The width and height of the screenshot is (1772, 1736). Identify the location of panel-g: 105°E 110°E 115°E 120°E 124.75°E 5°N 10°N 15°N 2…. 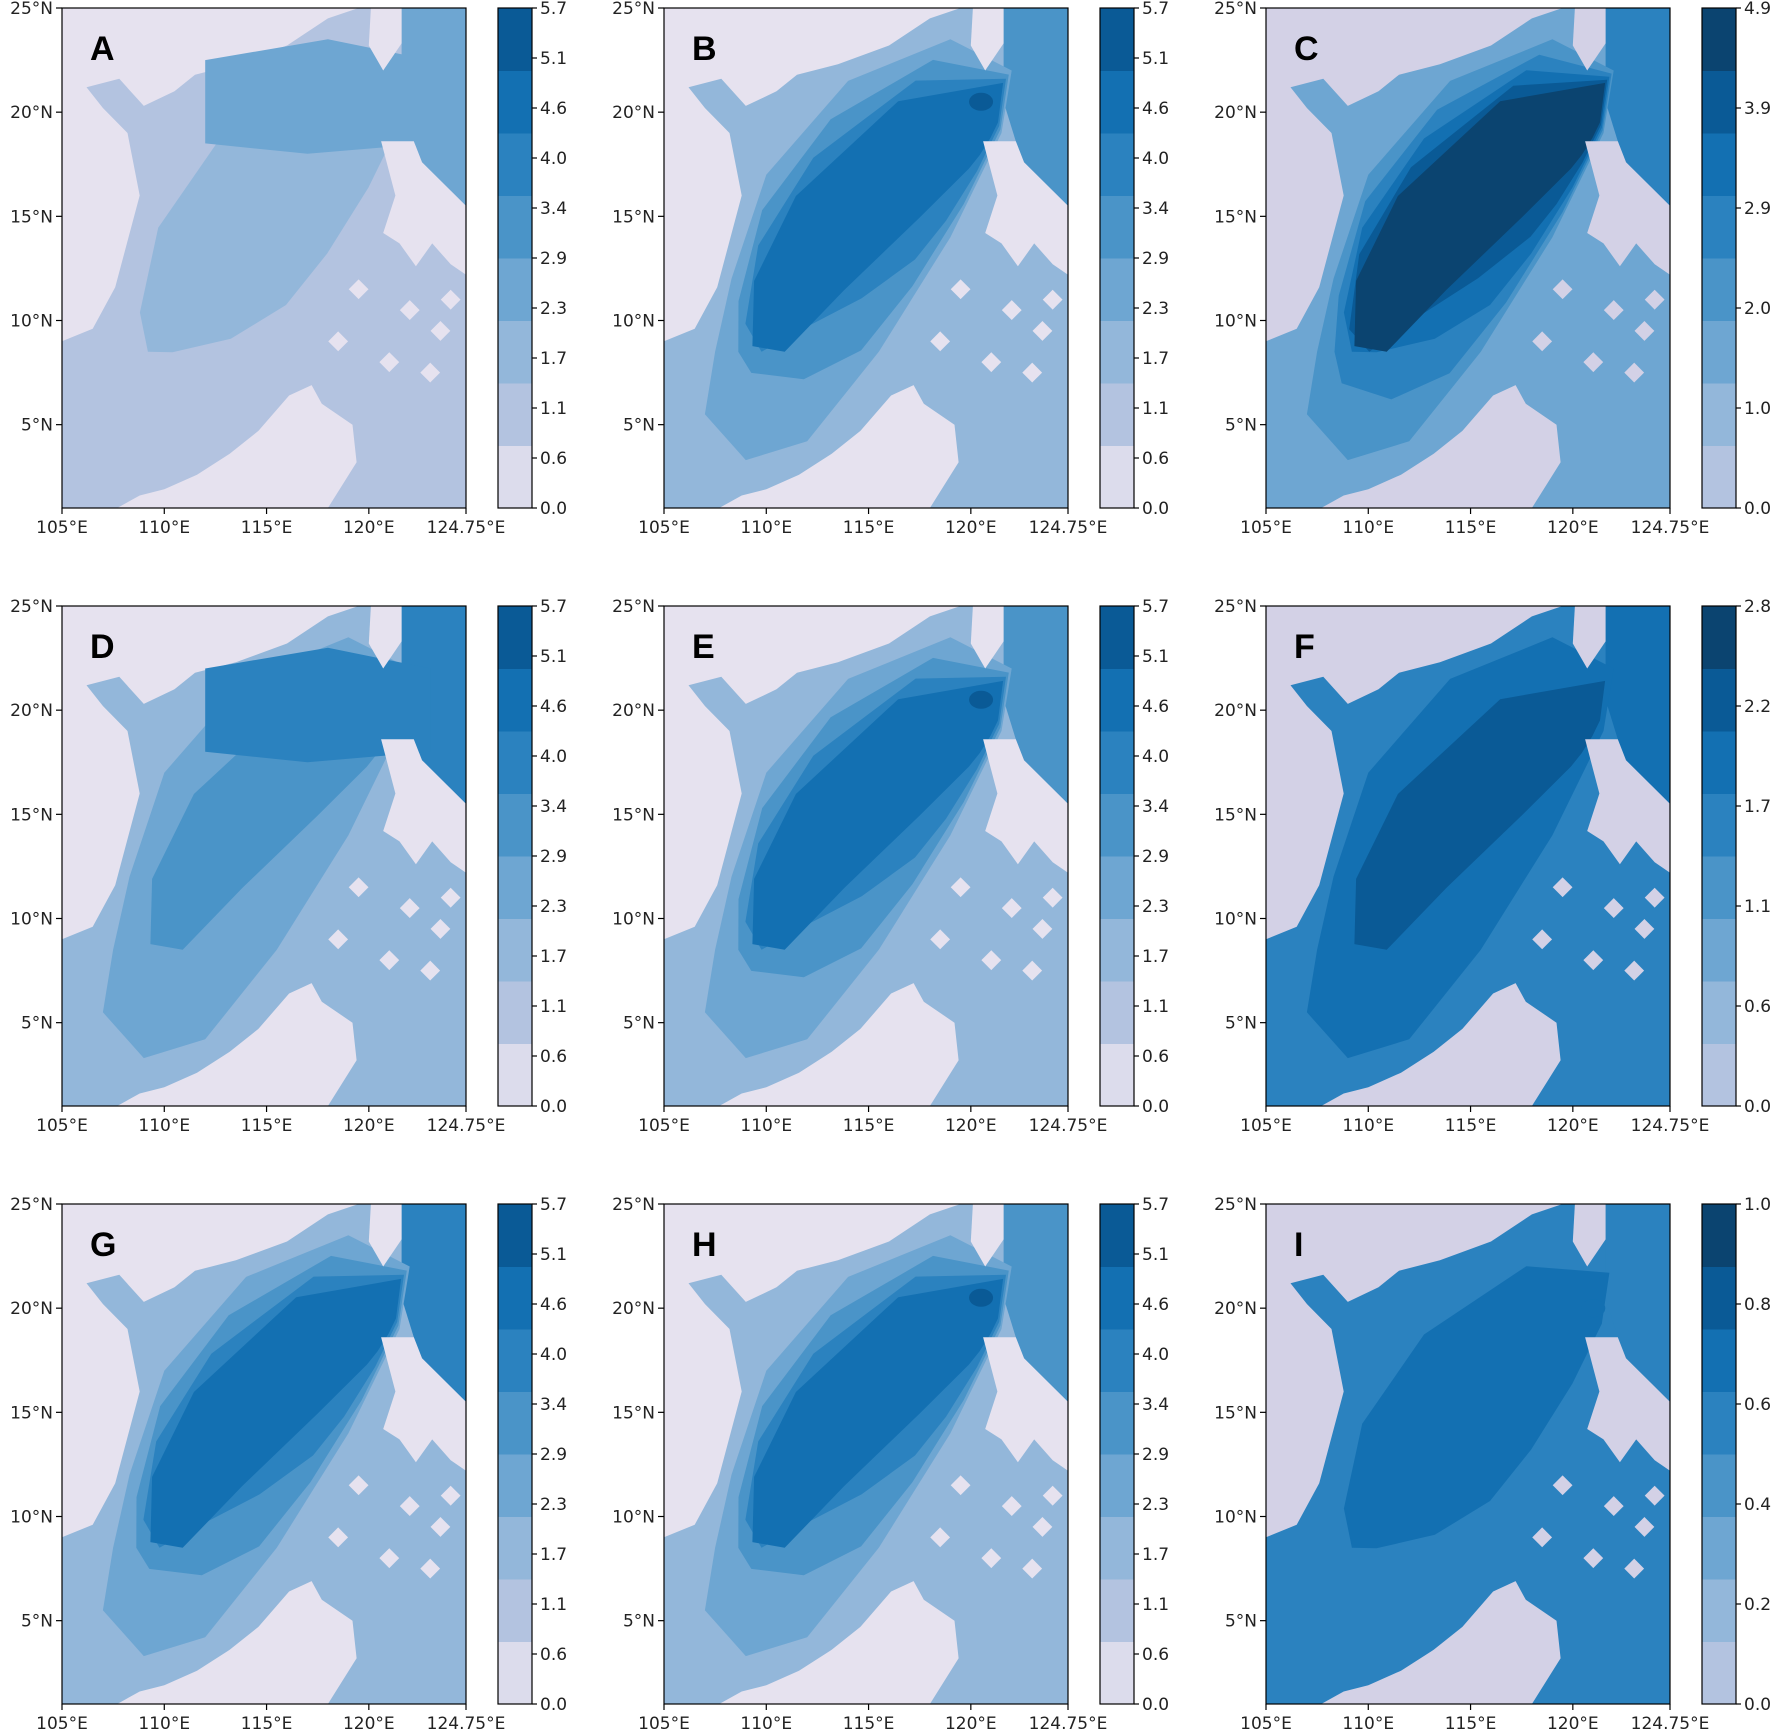
(288, 1464).